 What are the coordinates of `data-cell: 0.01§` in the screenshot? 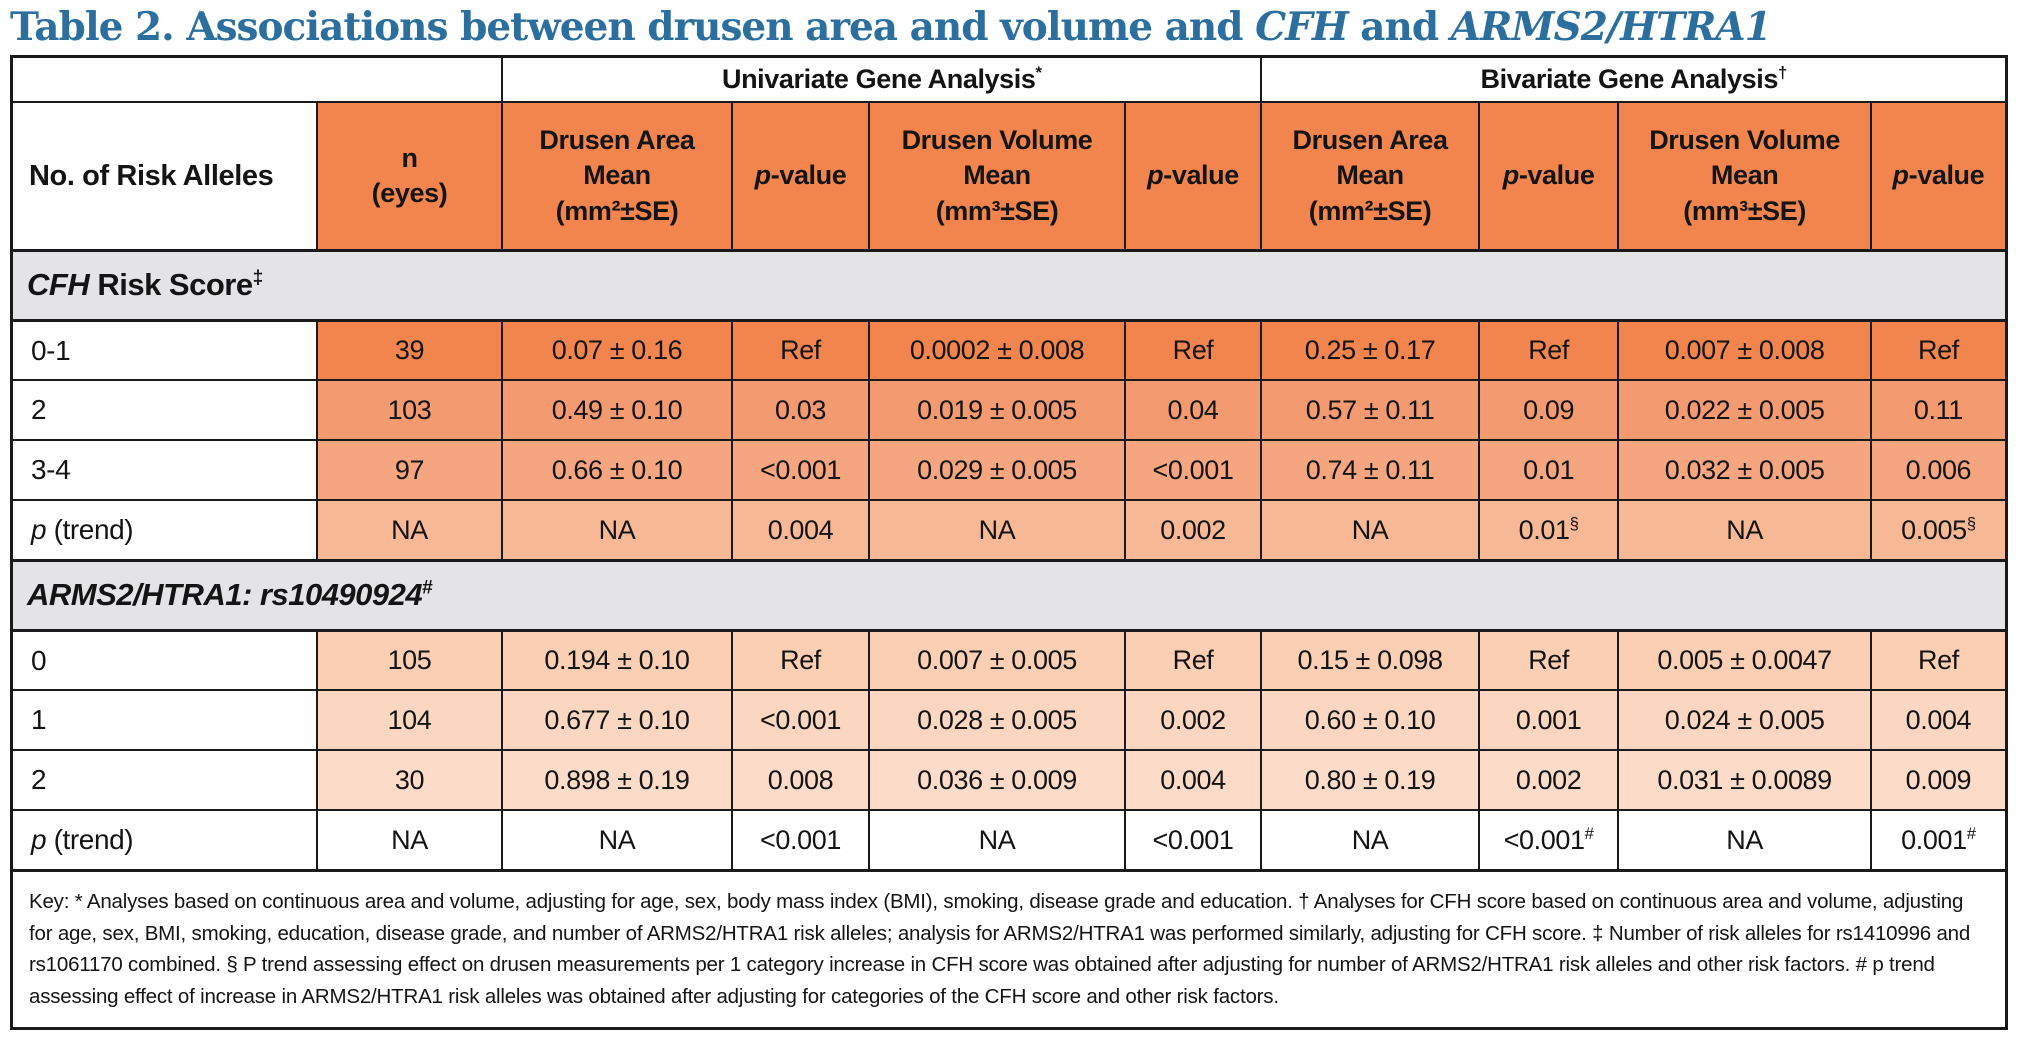 It's located at (1548, 530).